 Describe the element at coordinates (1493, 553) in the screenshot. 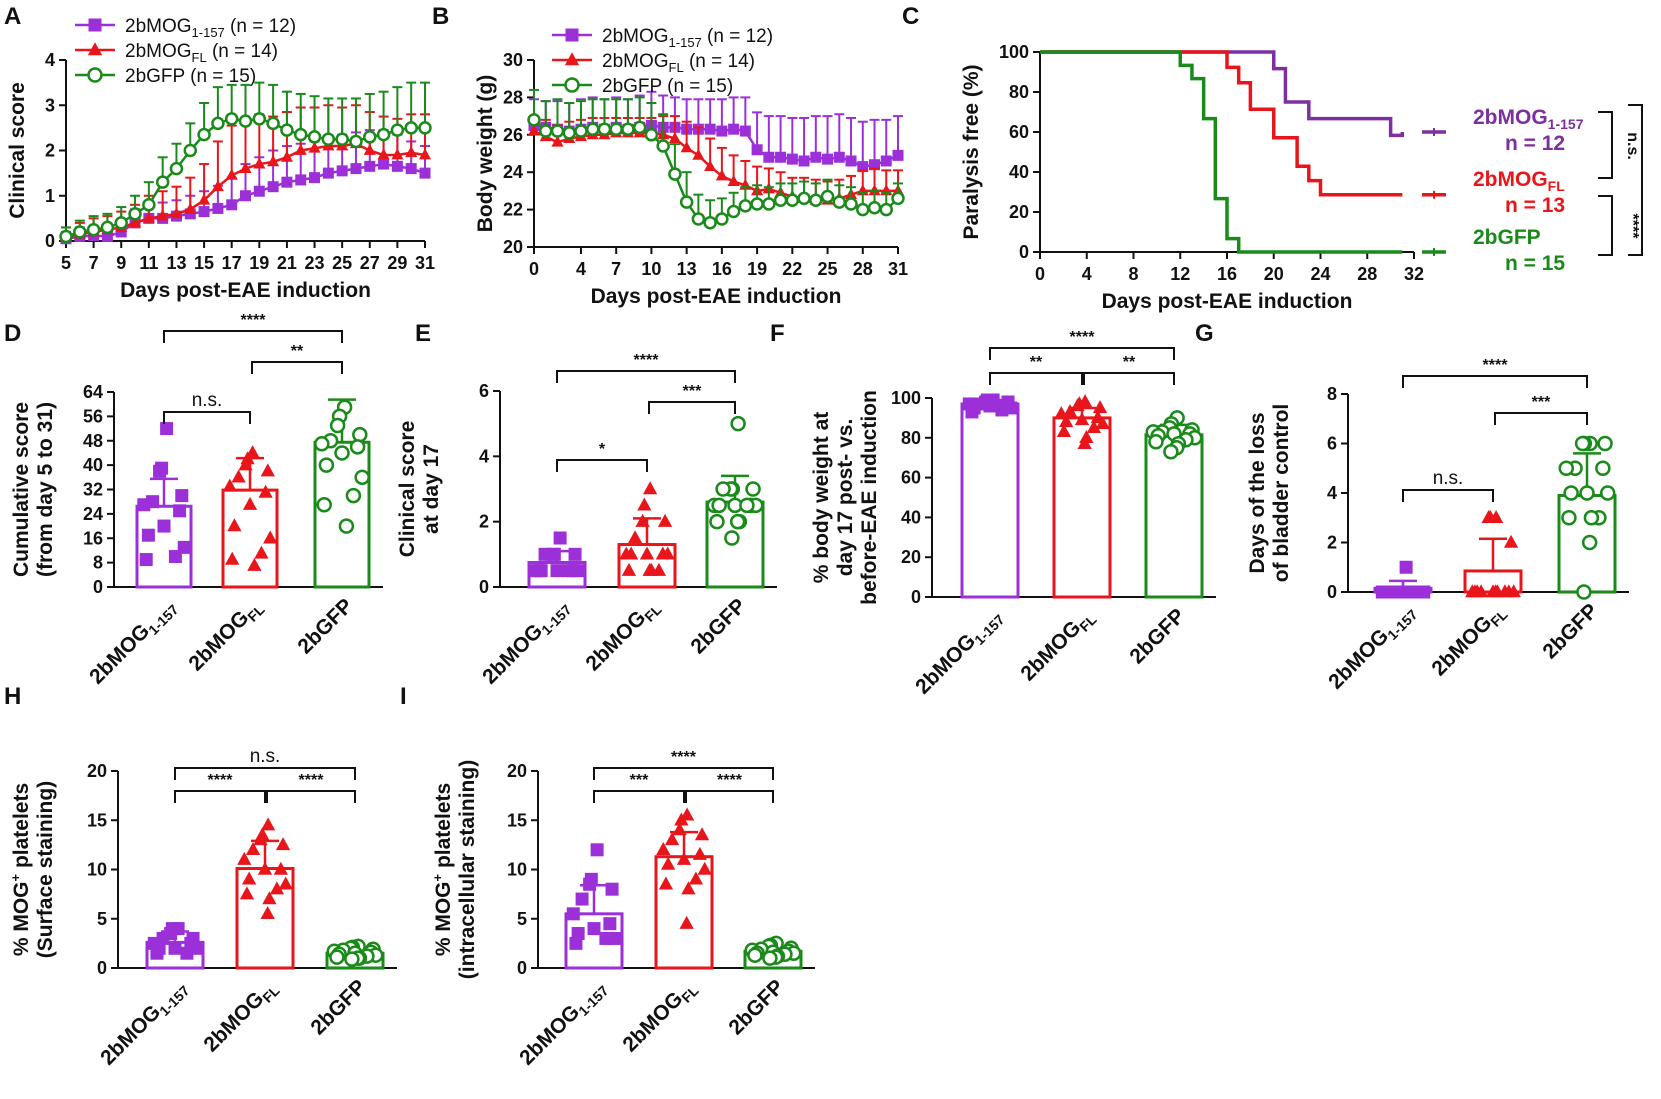

I see `bar-group-mogfl` at that location.